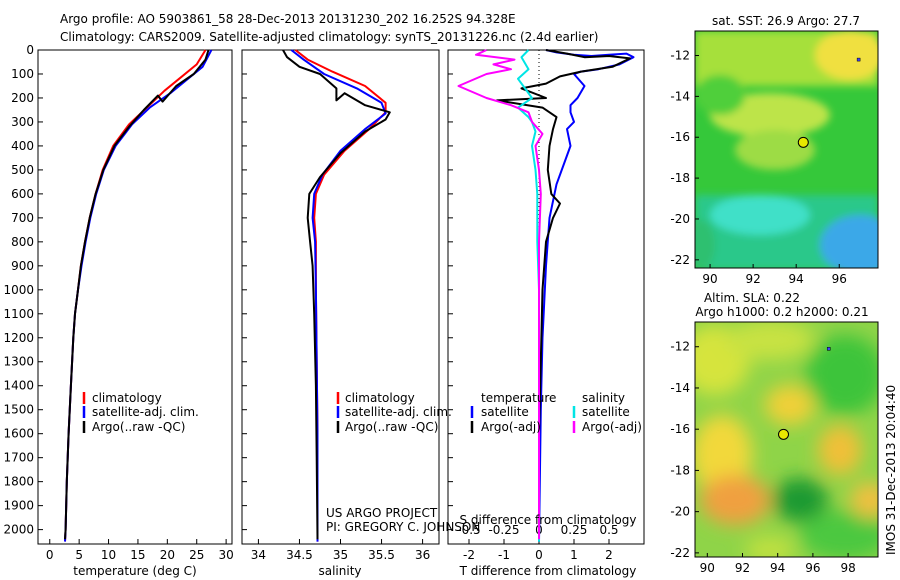 The width and height of the screenshot is (900, 580). I want to click on y-tick-label: 1900, so click(18, 506).